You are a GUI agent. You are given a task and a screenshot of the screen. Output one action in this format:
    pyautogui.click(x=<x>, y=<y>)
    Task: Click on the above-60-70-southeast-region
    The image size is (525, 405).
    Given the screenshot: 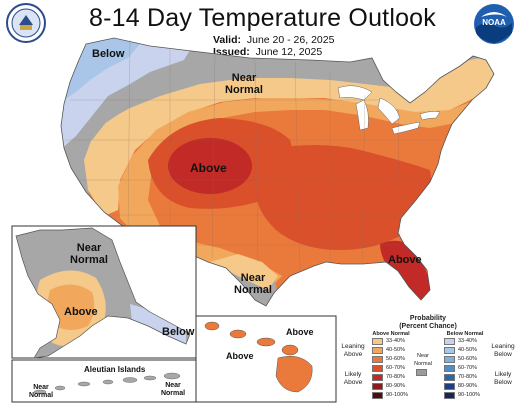 What is the action you would take?
    pyautogui.click(x=344, y=197)
    